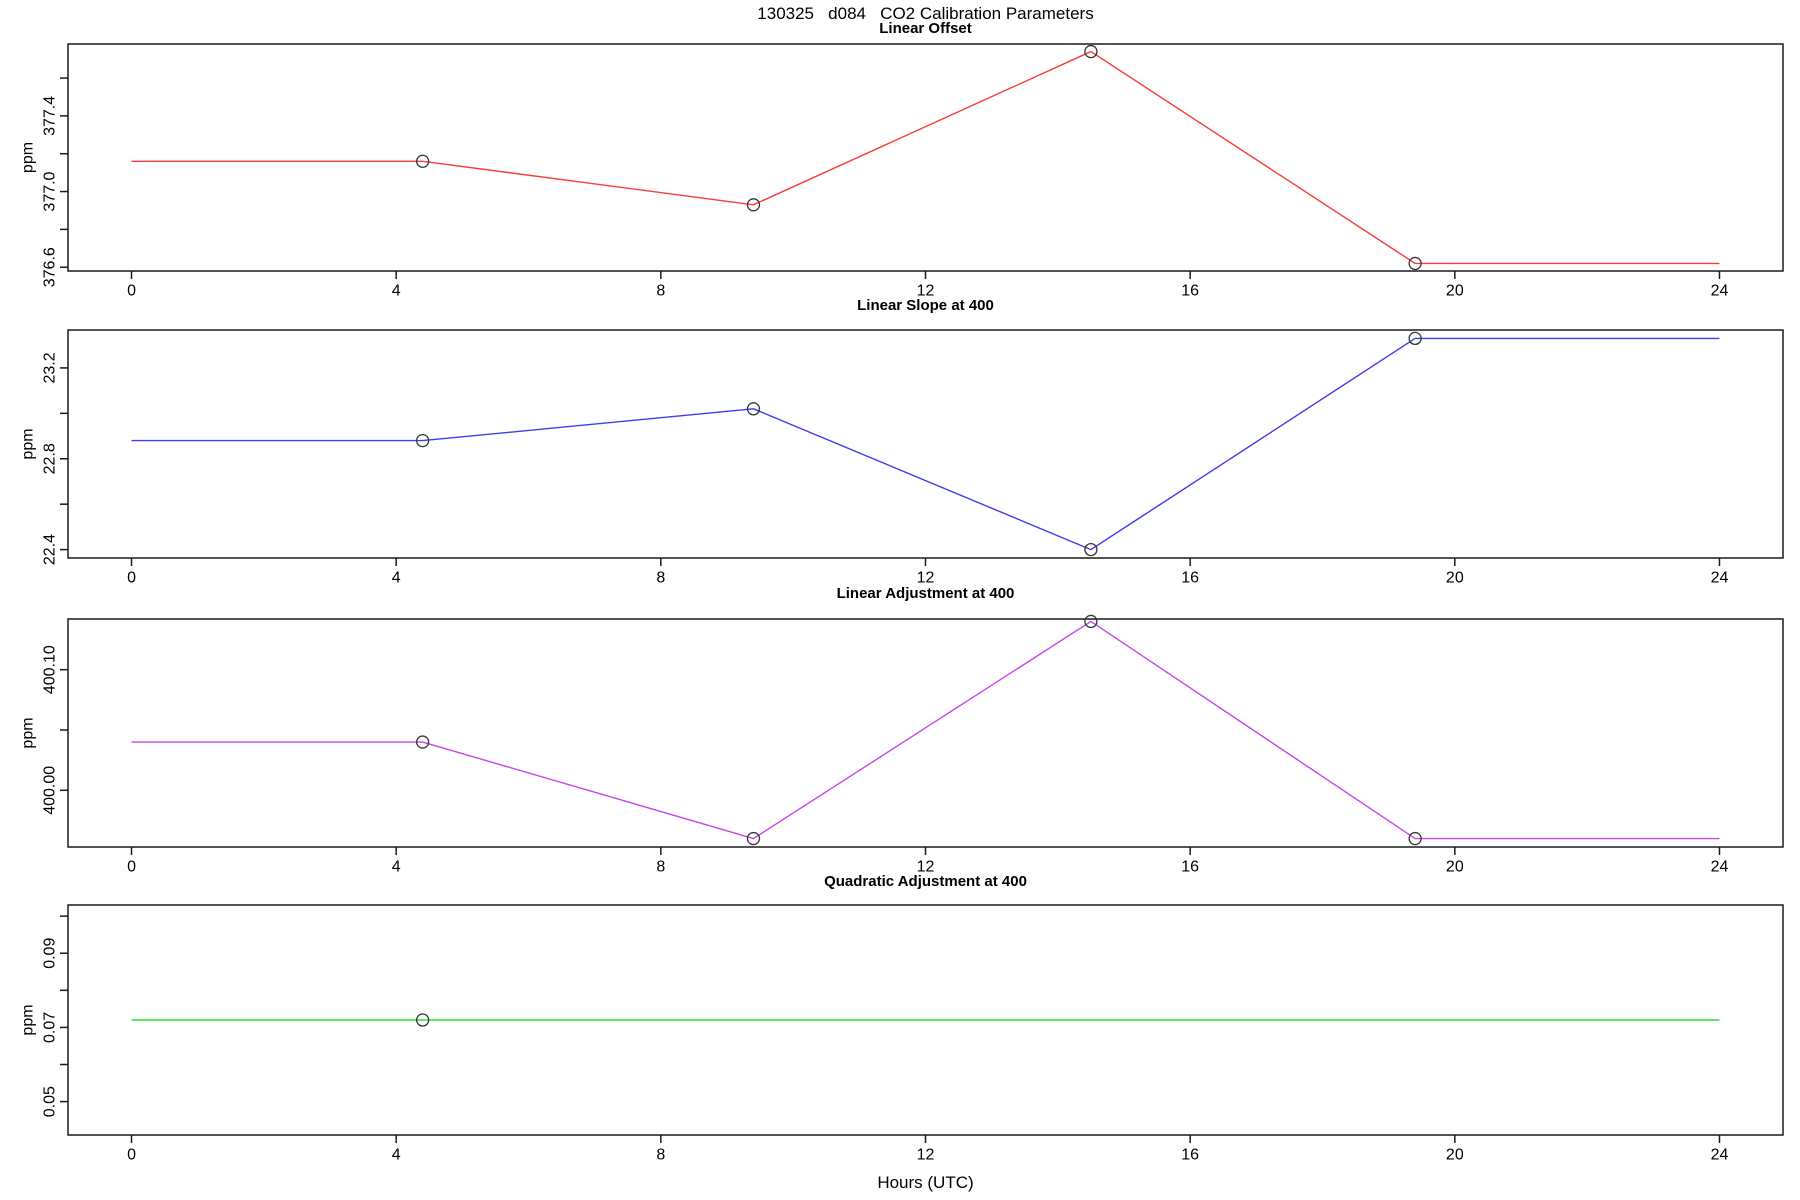  I want to click on y-tick-label: 400.00, so click(50, 790).